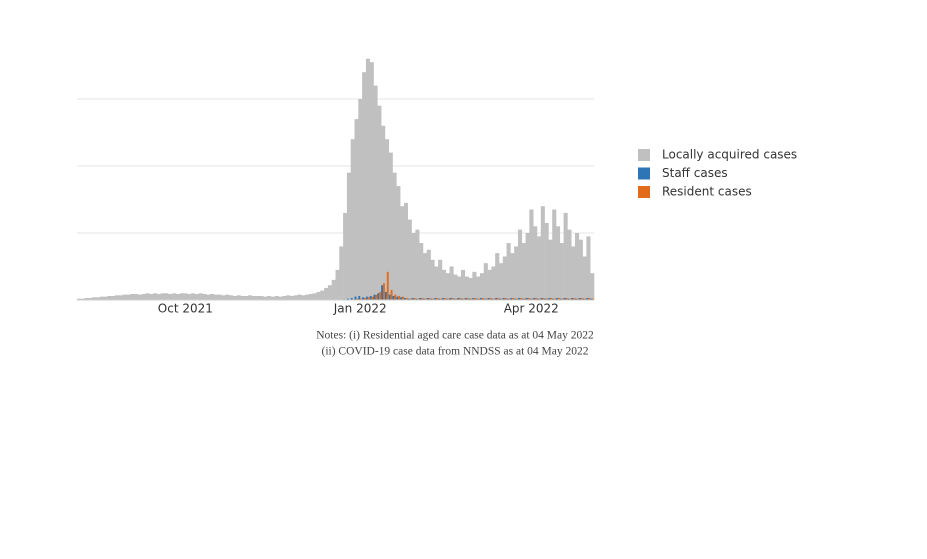  Describe the element at coordinates (644, 192) in the screenshot. I see `legend-swatch` at that location.